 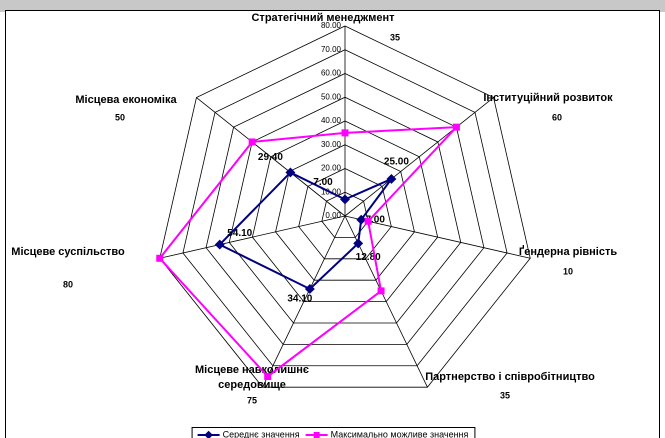 I want to click on series-line, so click(x=306, y=231).